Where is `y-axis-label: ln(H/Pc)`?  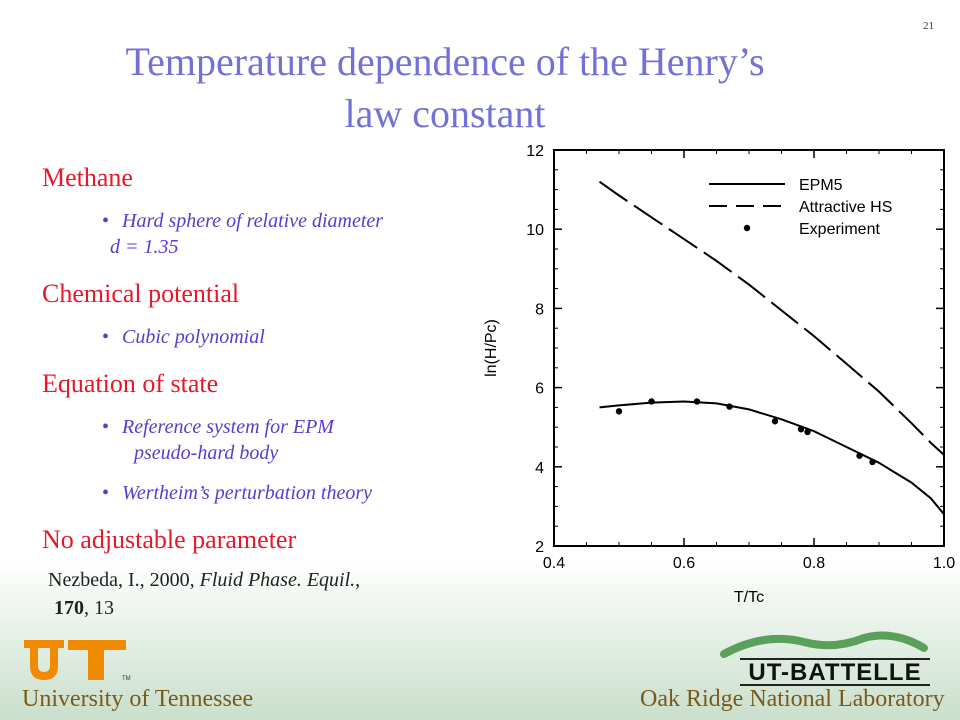 y-axis-label: ln(H/Pc) is located at coordinates (491, 348).